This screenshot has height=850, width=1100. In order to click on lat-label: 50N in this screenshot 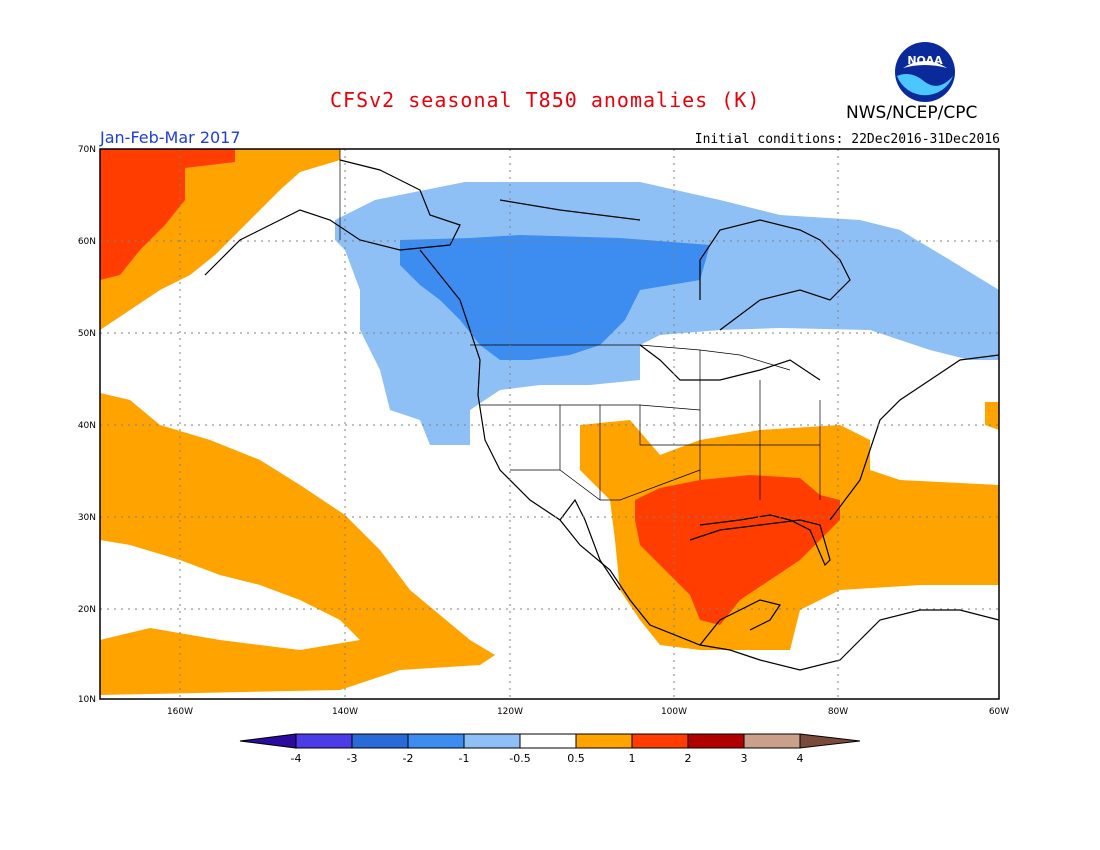, I will do `click(87, 334)`.